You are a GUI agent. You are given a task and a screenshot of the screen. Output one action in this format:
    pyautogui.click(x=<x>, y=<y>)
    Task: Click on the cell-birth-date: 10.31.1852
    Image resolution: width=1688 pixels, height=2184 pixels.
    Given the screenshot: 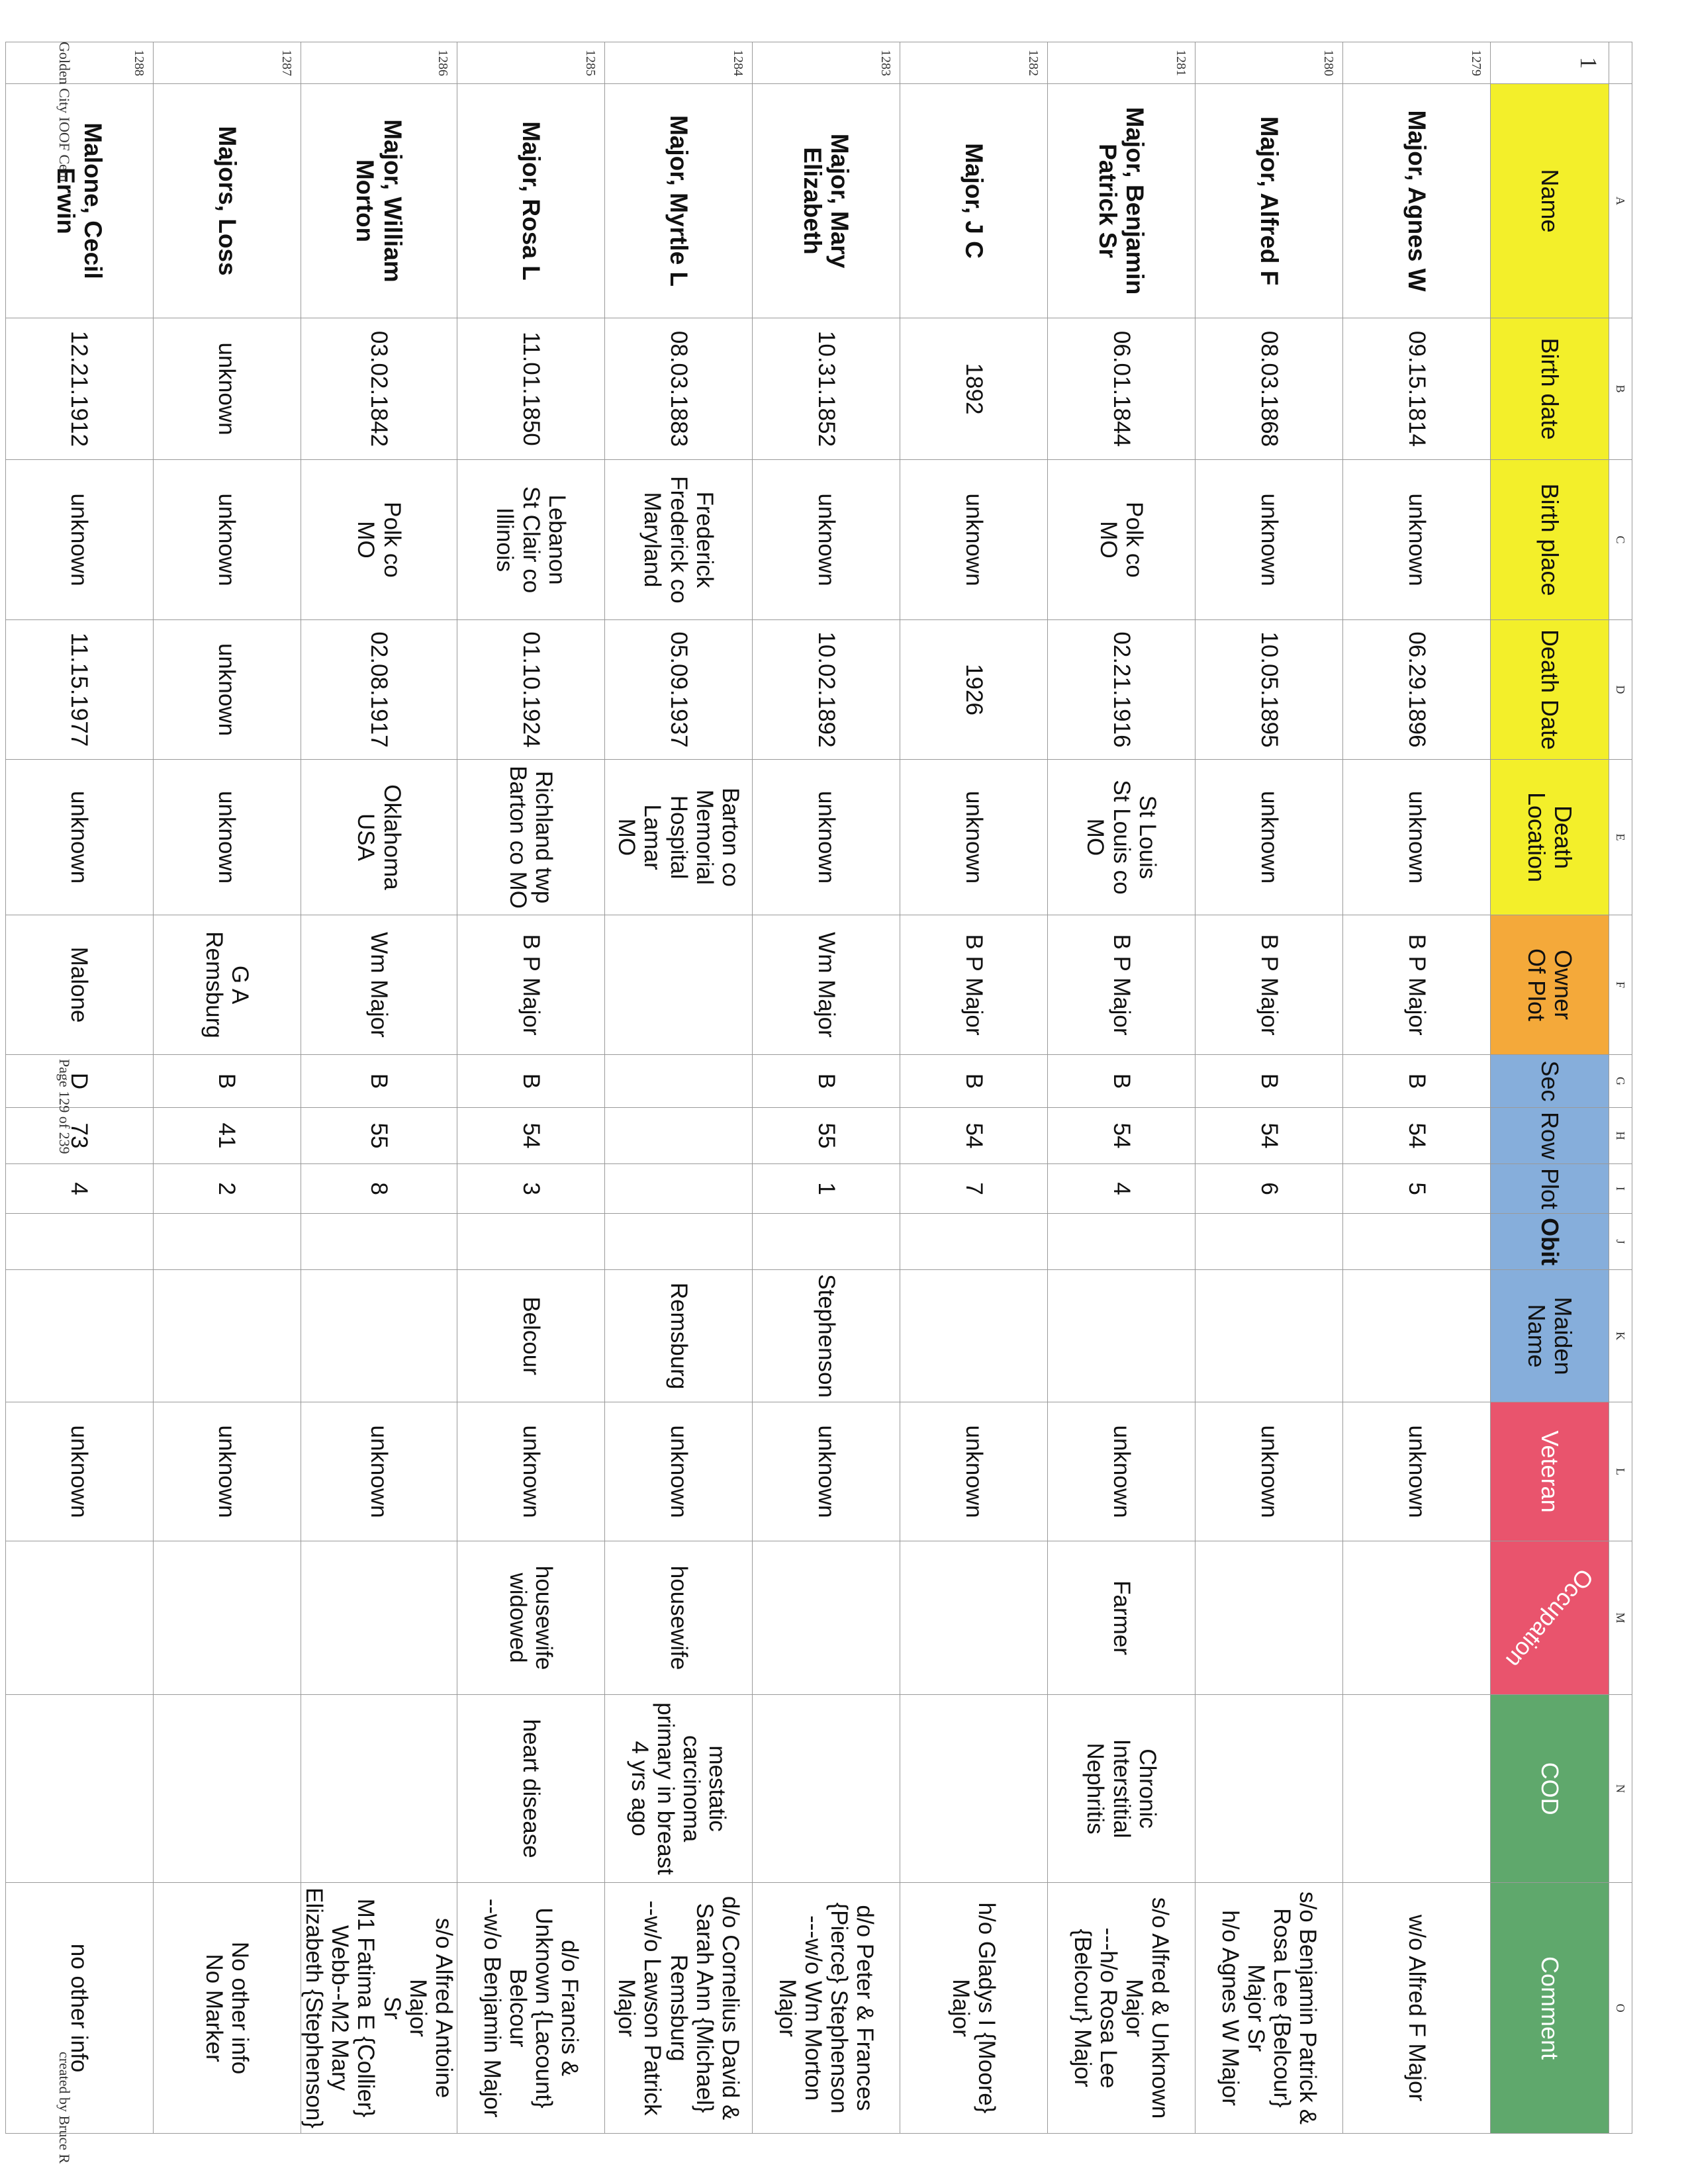 What is the action you would take?
    pyautogui.click(x=826, y=389)
    